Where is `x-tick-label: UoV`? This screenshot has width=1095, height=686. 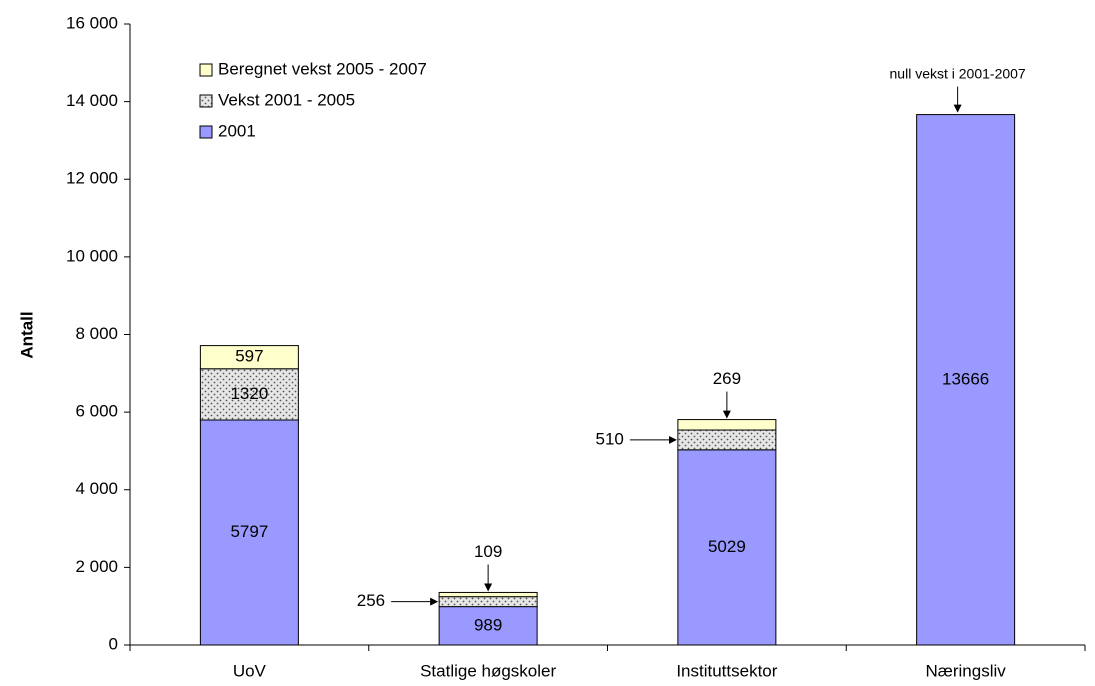
x-tick-label: UoV is located at coordinates (250, 670).